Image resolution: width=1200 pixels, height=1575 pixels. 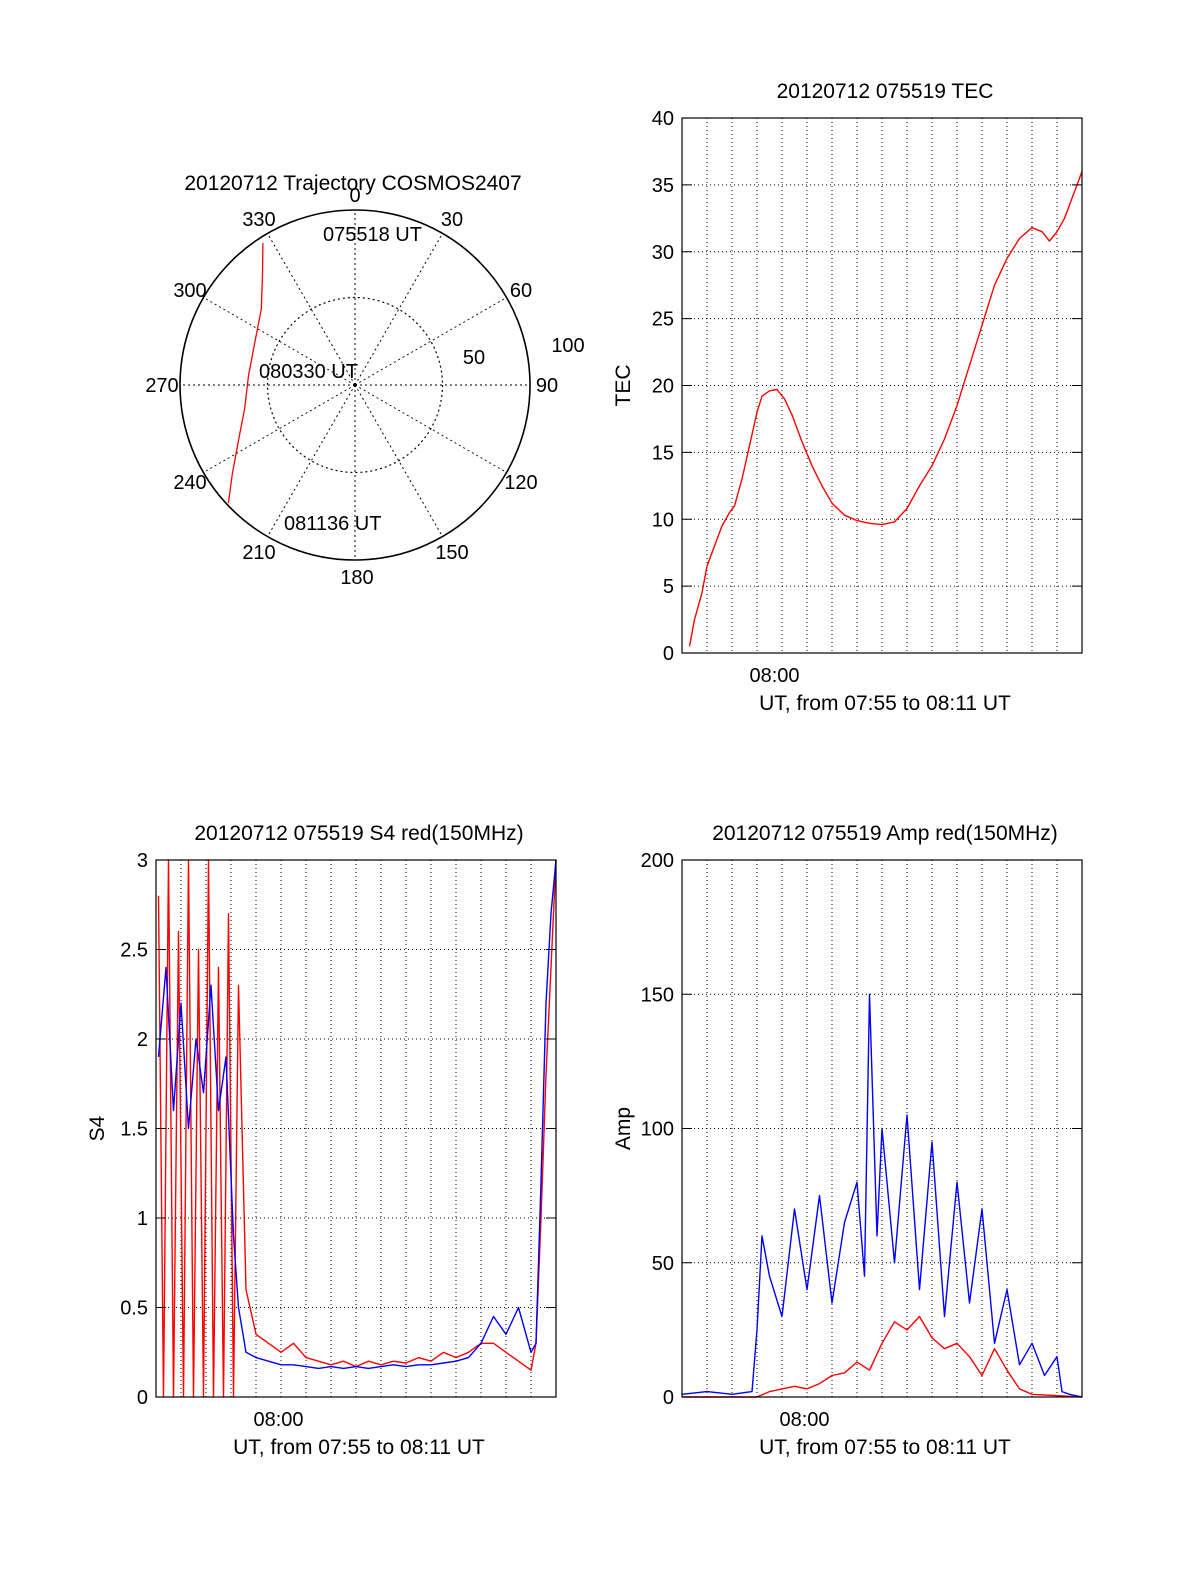 What do you see at coordinates (134, 1309) in the screenshot?
I see `y-tick-label: 0.5` at bounding box center [134, 1309].